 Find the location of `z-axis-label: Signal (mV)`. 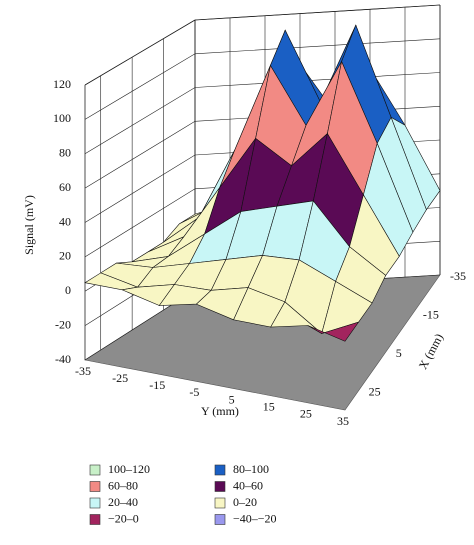

z-axis-label: Signal (mV) is located at coordinates (29, 225).